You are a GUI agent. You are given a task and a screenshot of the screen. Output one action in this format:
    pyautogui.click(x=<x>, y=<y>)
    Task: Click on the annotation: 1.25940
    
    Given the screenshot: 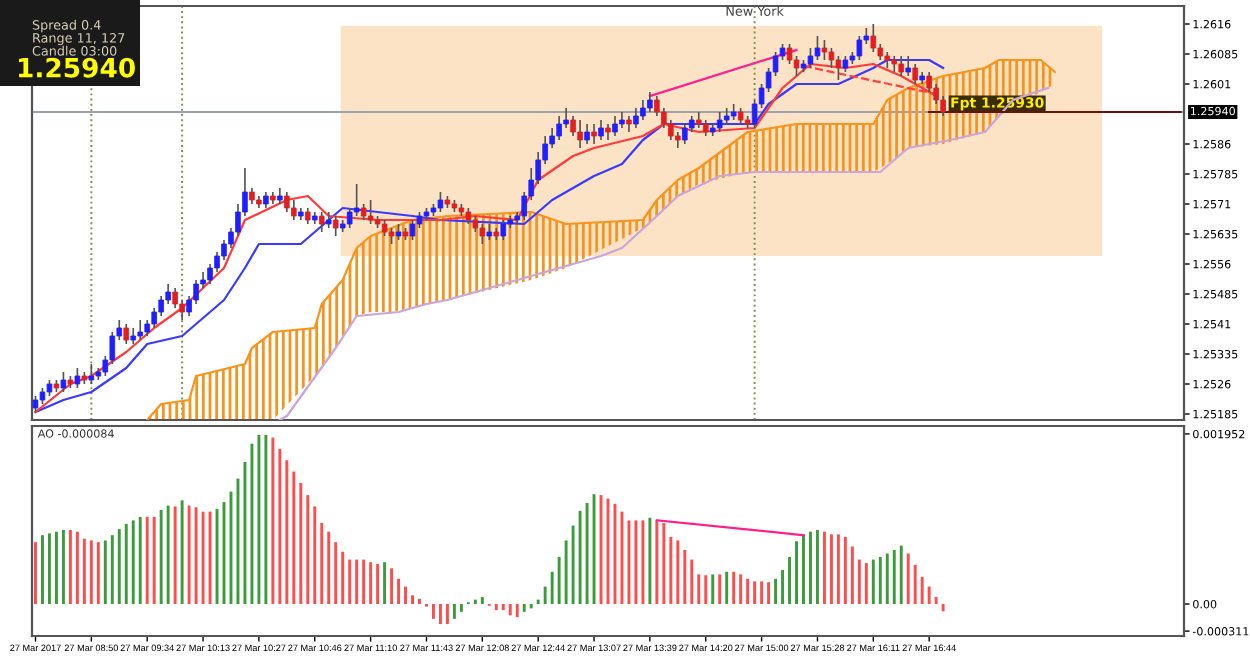 What is the action you would take?
    pyautogui.click(x=76, y=67)
    